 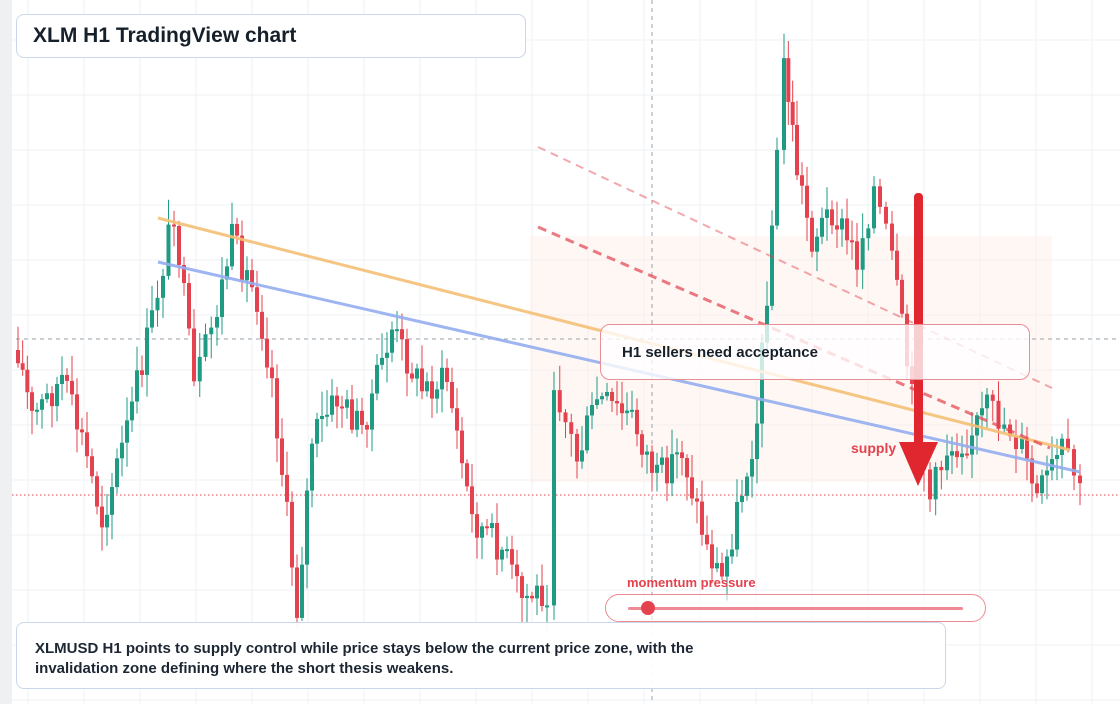 I want to click on arrow-down-icon, so click(x=918, y=339).